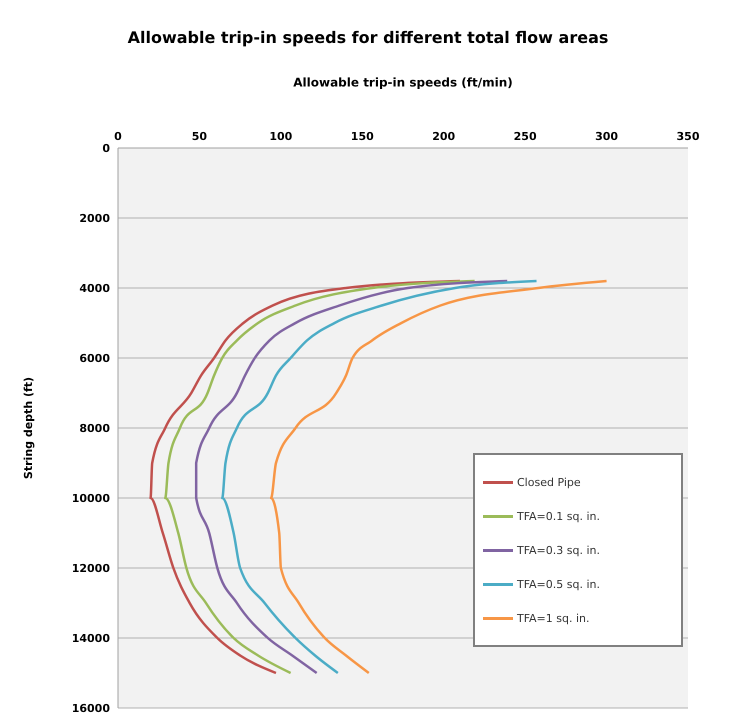  Describe the element at coordinates (606, 136) in the screenshot. I see `x-tick-label: 300` at that location.